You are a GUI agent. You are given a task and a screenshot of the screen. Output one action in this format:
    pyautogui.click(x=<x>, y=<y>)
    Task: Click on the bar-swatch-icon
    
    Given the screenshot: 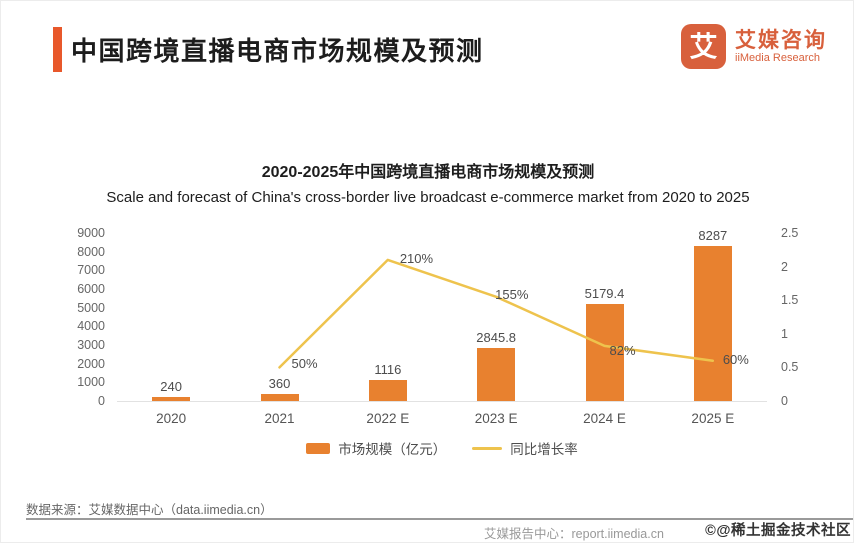 What is the action you would take?
    pyautogui.click(x=318, y=448)
    